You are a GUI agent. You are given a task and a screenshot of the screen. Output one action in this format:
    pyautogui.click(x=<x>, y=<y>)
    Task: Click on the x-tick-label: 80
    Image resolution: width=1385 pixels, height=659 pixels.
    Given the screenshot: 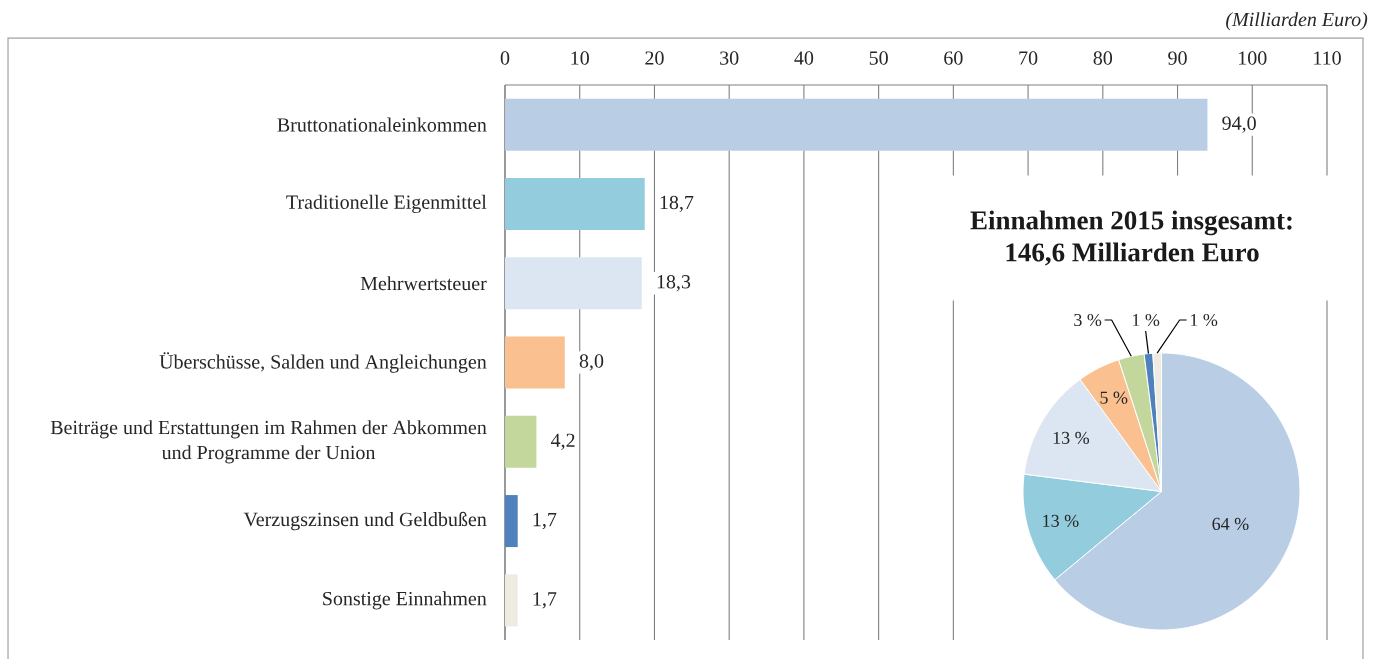 What is the action you would take?
    pyautogui.click(x=1103, y=58)
    